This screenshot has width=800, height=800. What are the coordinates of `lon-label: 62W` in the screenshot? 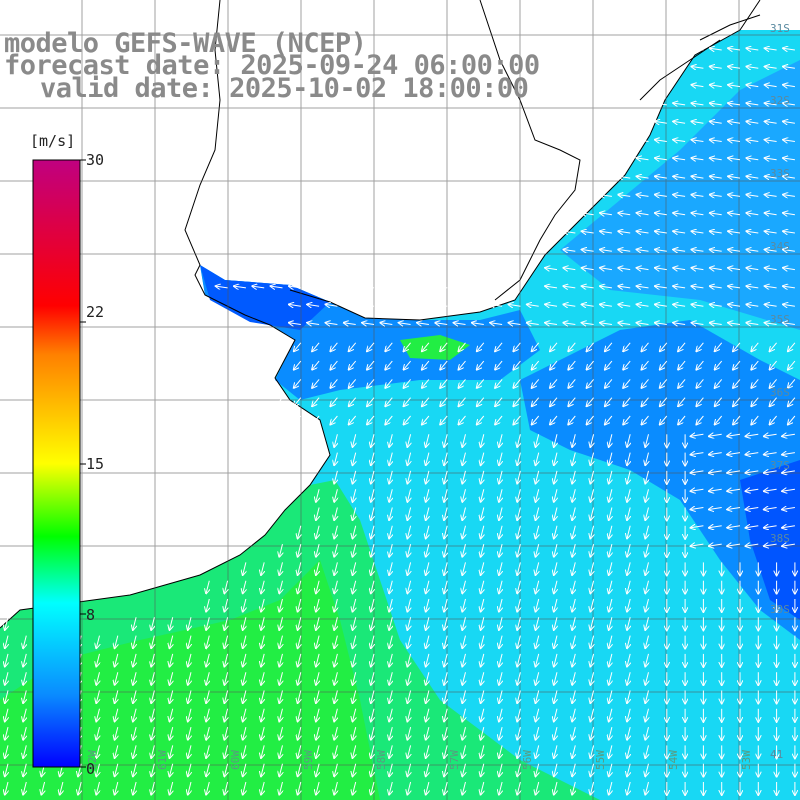 It's located at (92, 760).